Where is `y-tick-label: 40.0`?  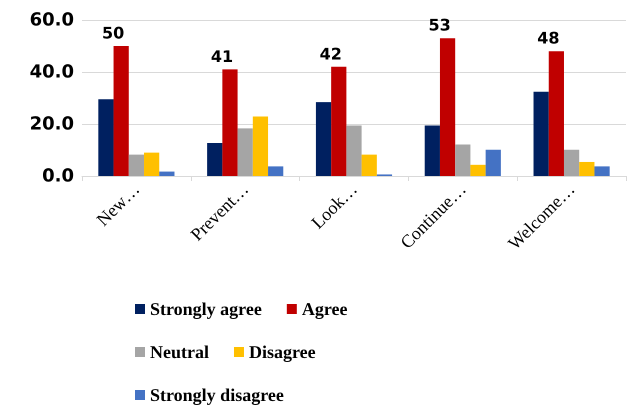 y-tick-label: 40.0 is located at coordinates (52, 72).